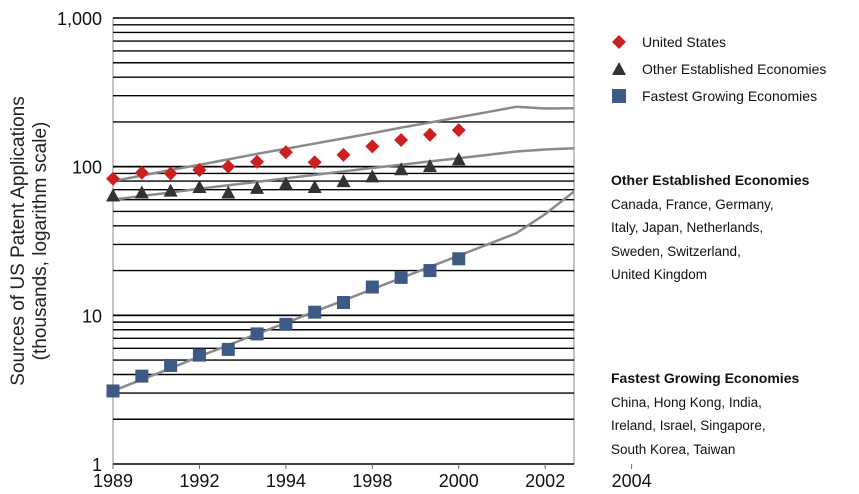 Image resolution: width=859 pixels, height=494 pixels. I want to click on y-tick-label: 1,000, so click(79, 19).